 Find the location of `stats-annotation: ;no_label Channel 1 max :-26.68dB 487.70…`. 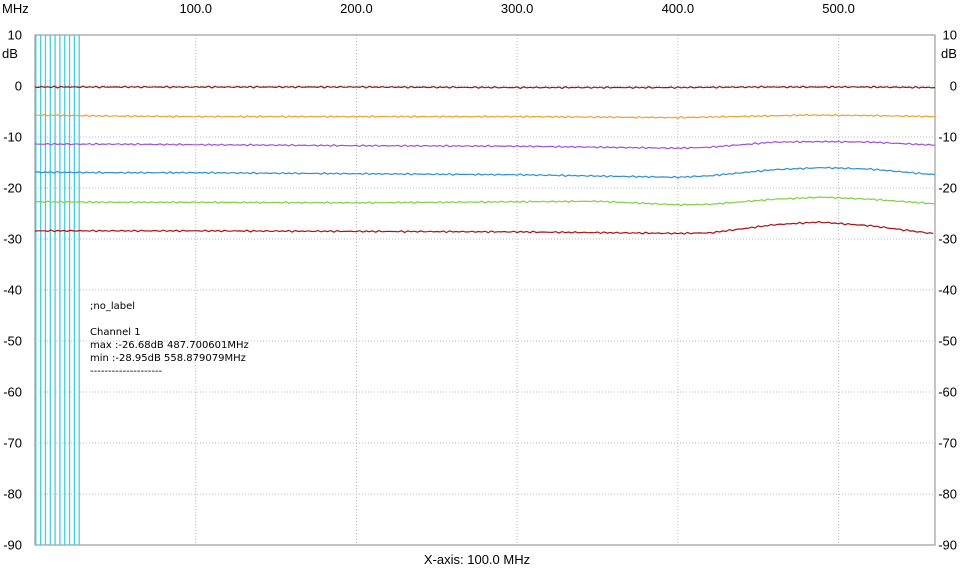

stats-annotation: ;no_label Channel 1 max :-26.68dB 487.70… is located at coordinates (169, 339).